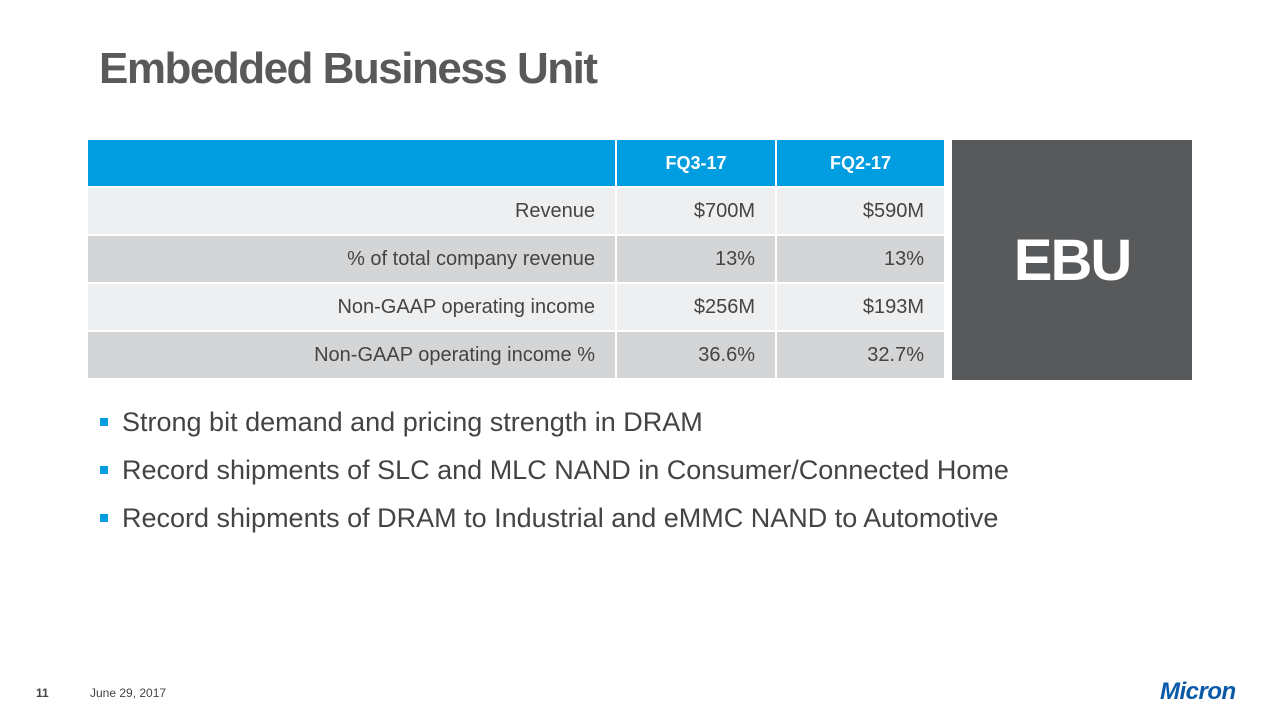 Image resolution: width=1280 pixels, height=720 pixels. What do you see at coordinates (348, 68) in the screenshot?
I see `slide-title: Embedded Business Unit` at bounding box center [348, 68].